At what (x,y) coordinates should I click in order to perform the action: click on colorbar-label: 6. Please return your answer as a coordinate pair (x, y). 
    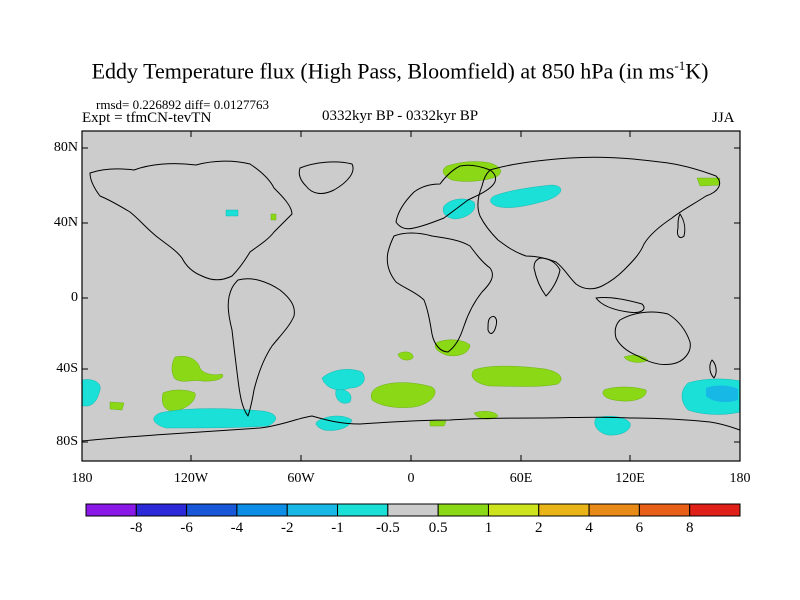
    Looking at the image, I should click on (639, 528).